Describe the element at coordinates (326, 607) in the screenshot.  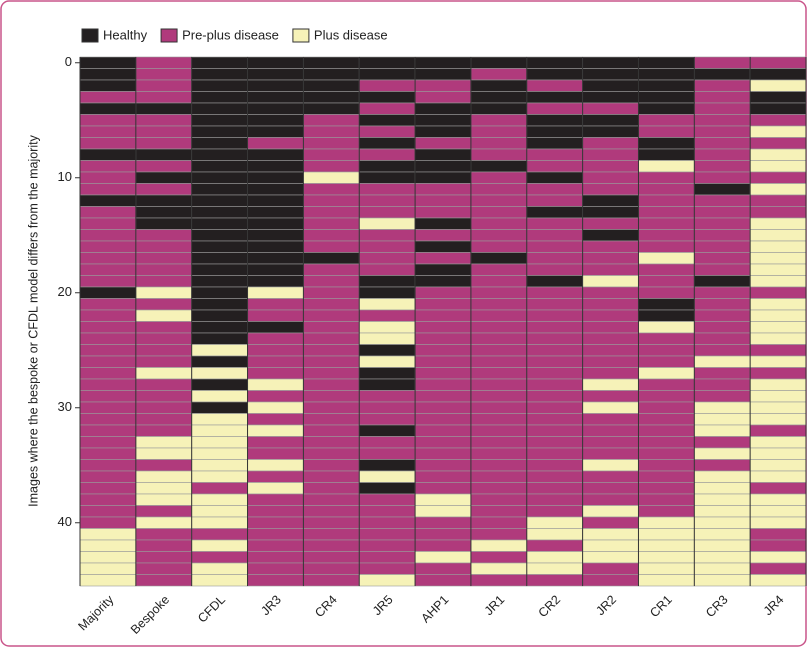
I see `x-tick-label: CR4` at that location.